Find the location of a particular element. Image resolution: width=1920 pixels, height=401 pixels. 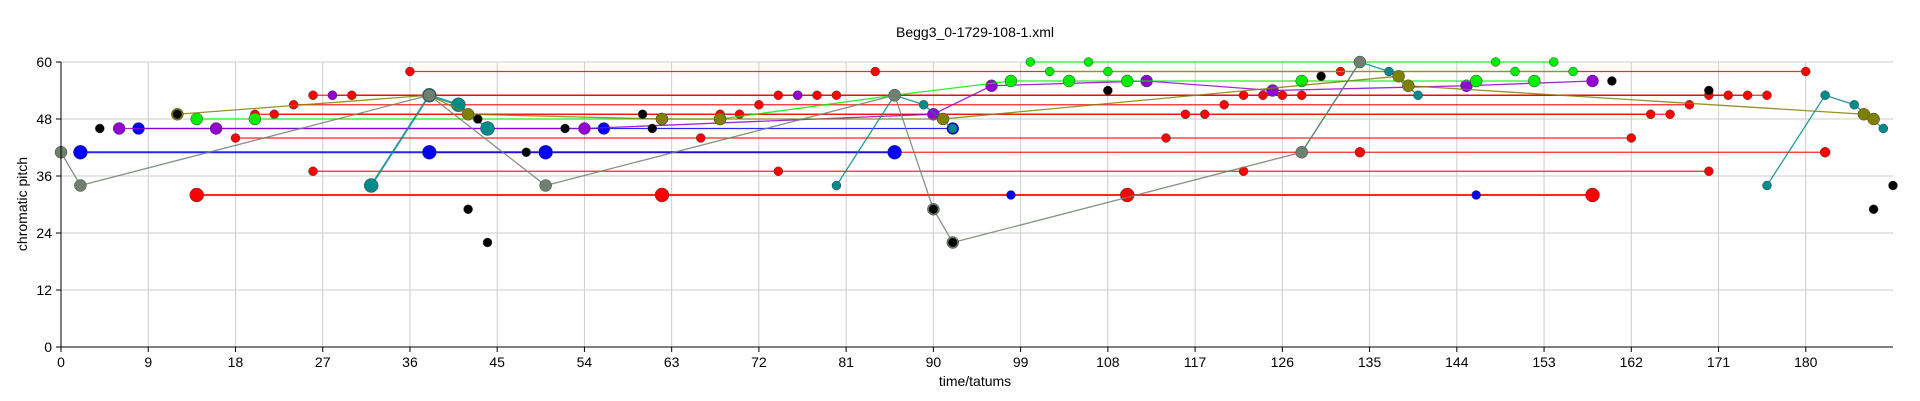

x-tick-label: 162 is located at coordinates (1632, 362).